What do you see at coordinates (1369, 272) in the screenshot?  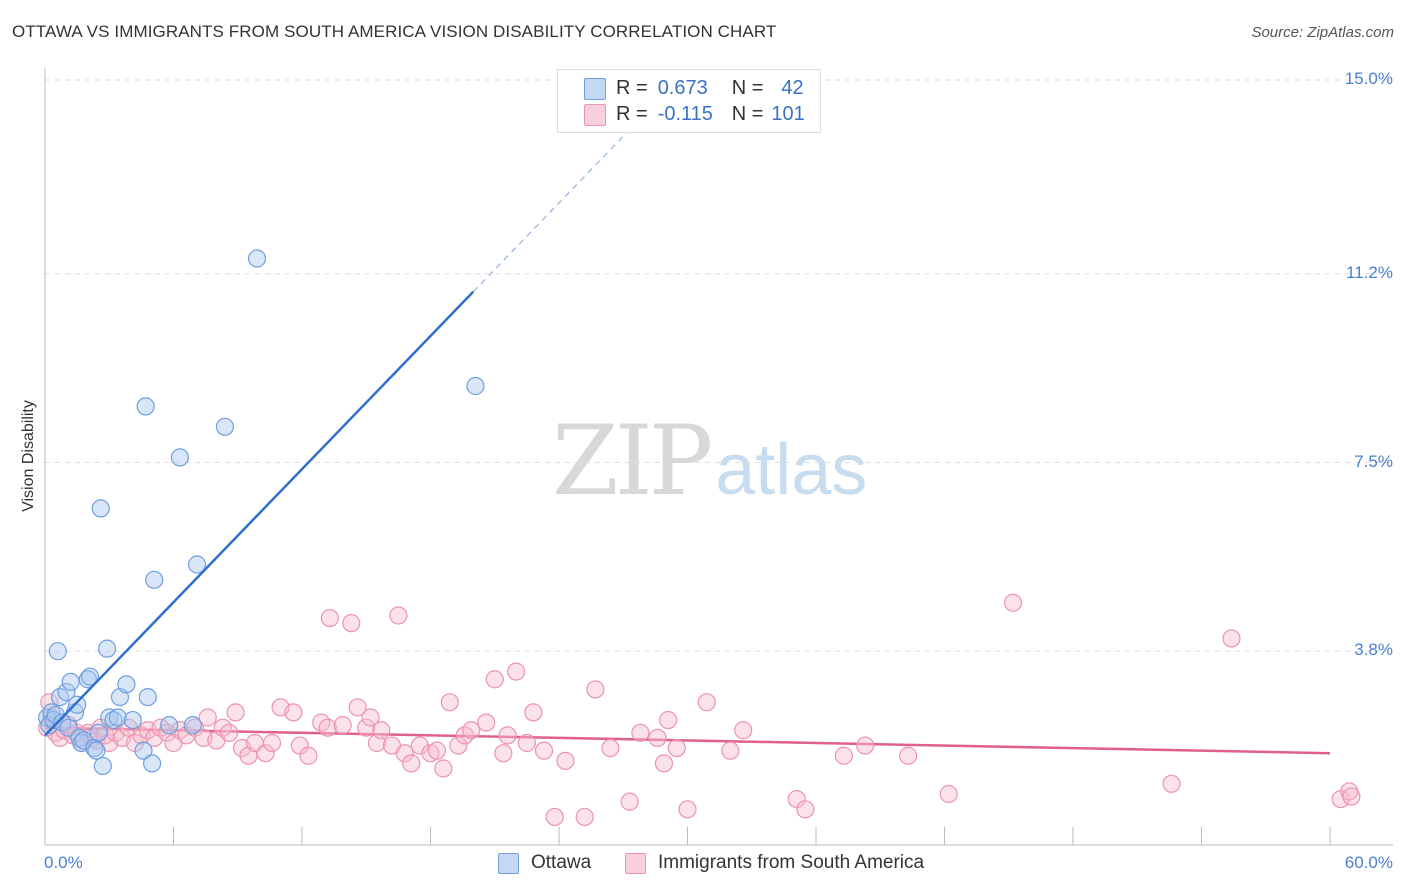 I see `y-tick-11-2: 11.2%` at bounding box center [1369, 272].